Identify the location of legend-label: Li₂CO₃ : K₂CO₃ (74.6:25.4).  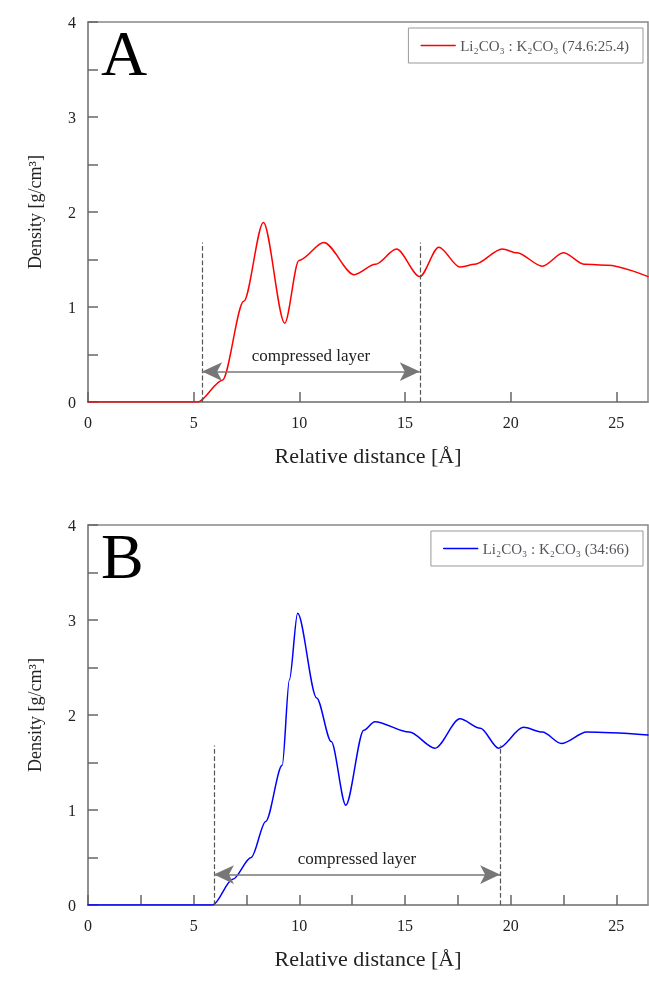
(545, 46).